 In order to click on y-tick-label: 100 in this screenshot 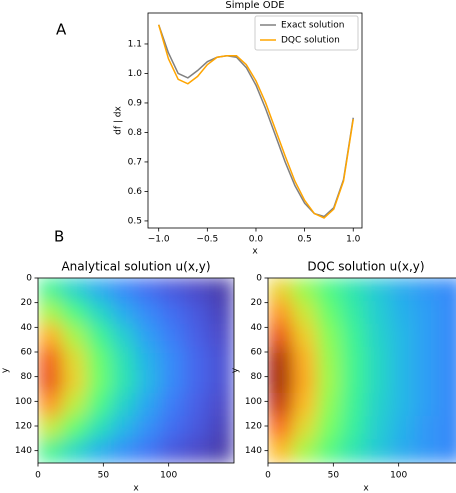, I will do `click(23, 402)`.